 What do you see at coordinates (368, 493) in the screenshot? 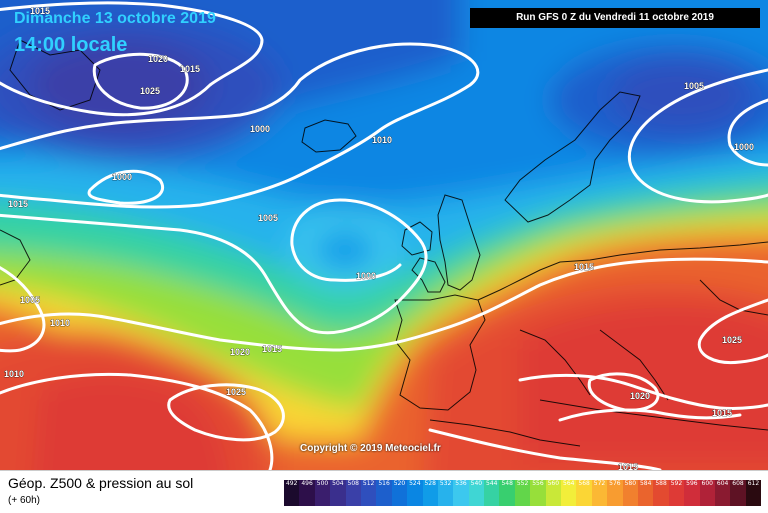
I see `scale-cell: 512` at bounding box center [368, 493].